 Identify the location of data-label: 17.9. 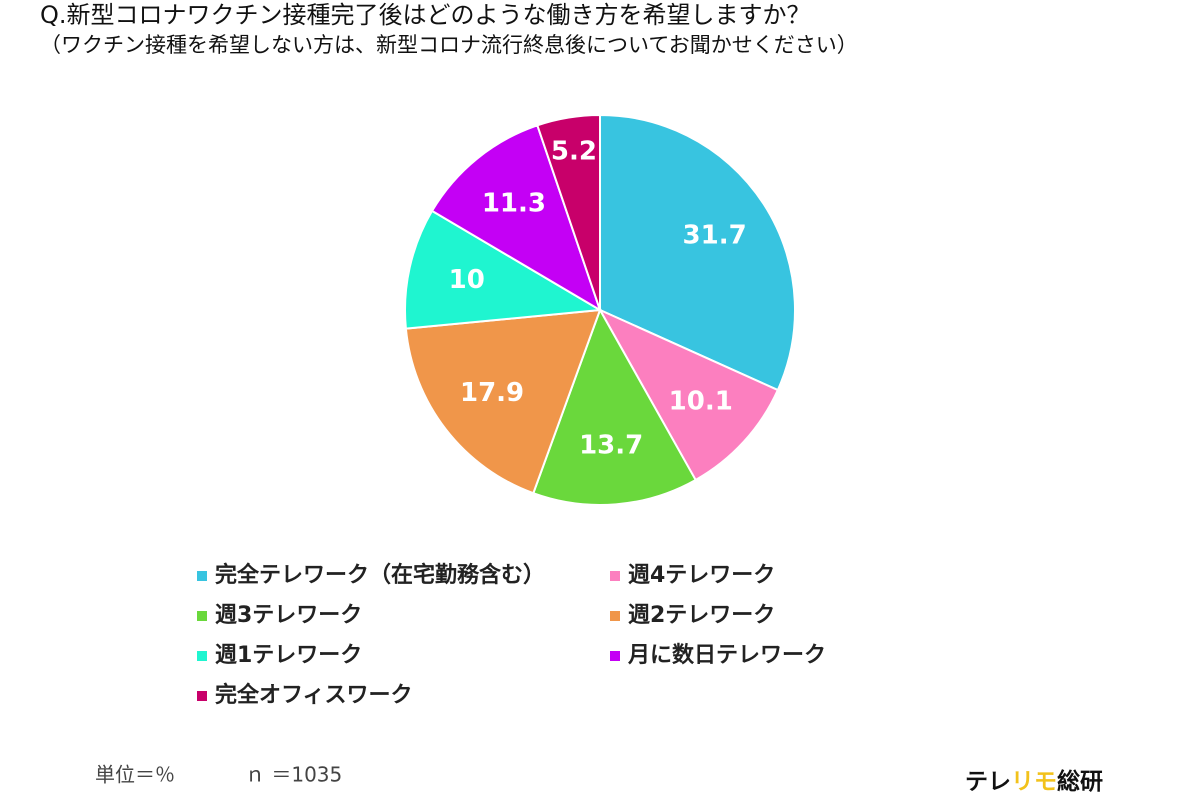
(492, 393).